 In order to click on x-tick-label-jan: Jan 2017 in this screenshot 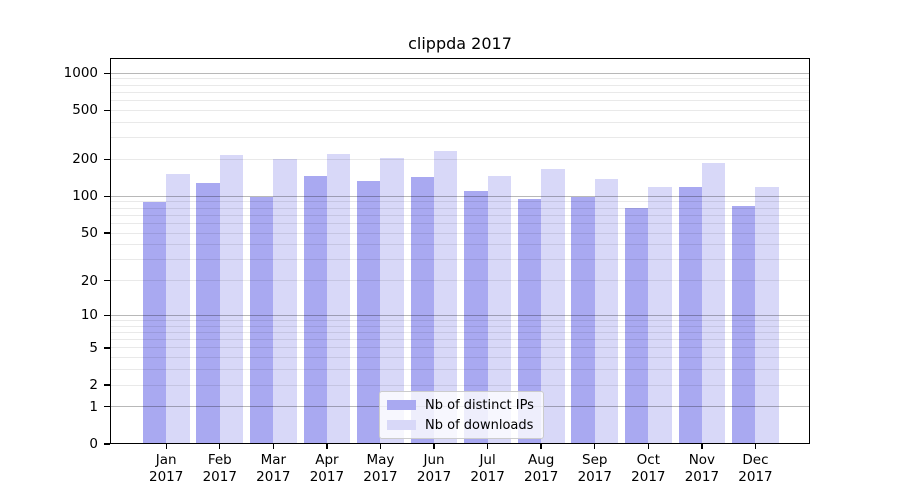, I will do `click(166, 469)`.